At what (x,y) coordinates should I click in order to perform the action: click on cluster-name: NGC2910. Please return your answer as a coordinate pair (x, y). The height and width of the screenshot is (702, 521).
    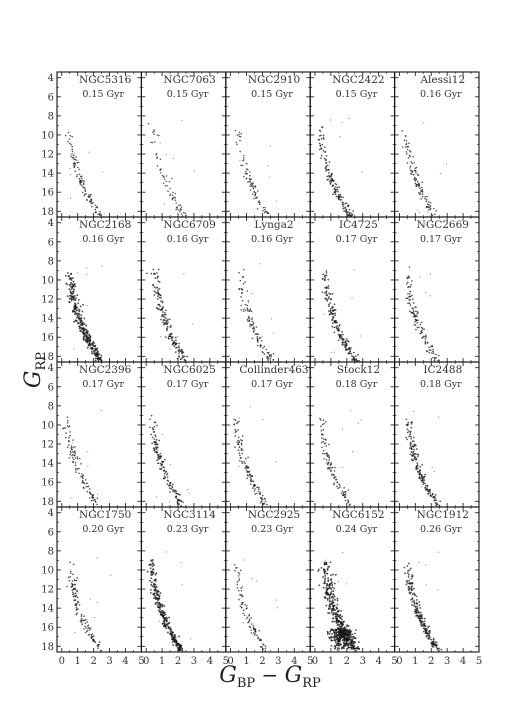
    Looking at the image, I should click on (274, 80).